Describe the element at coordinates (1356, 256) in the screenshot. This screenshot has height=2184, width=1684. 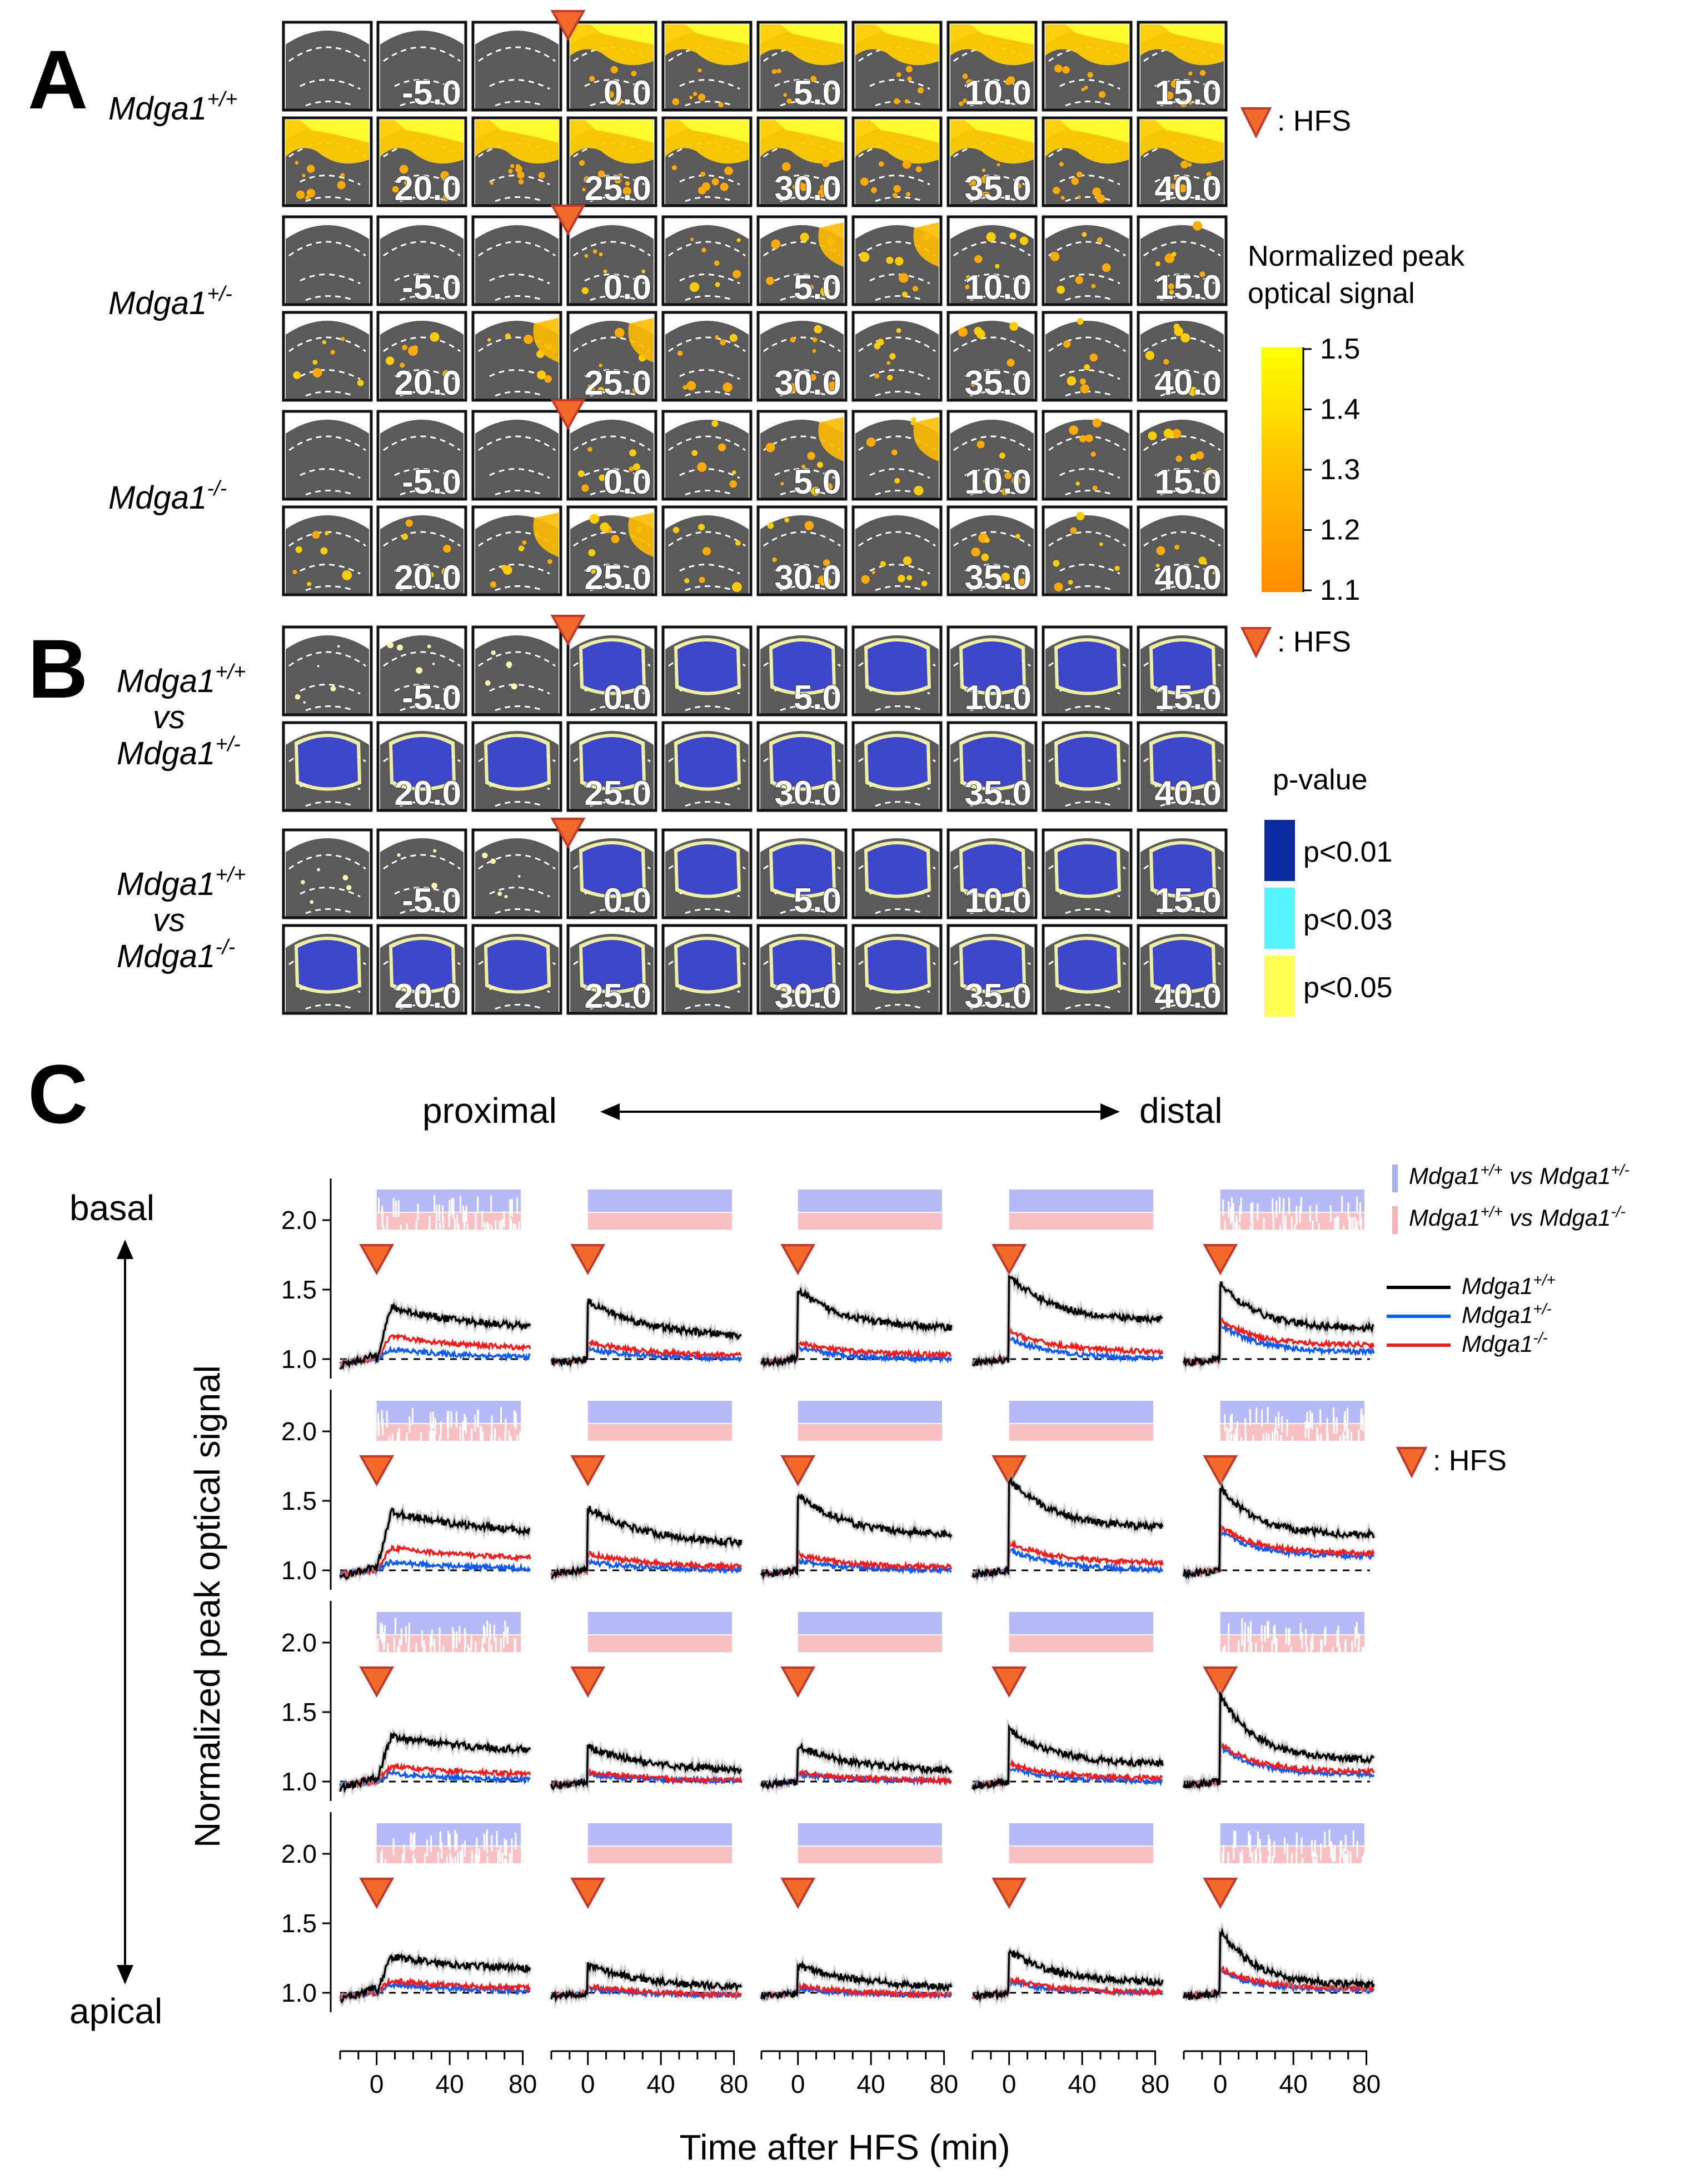
I see `colorbar-title-line1: Normalized peak` at that location.